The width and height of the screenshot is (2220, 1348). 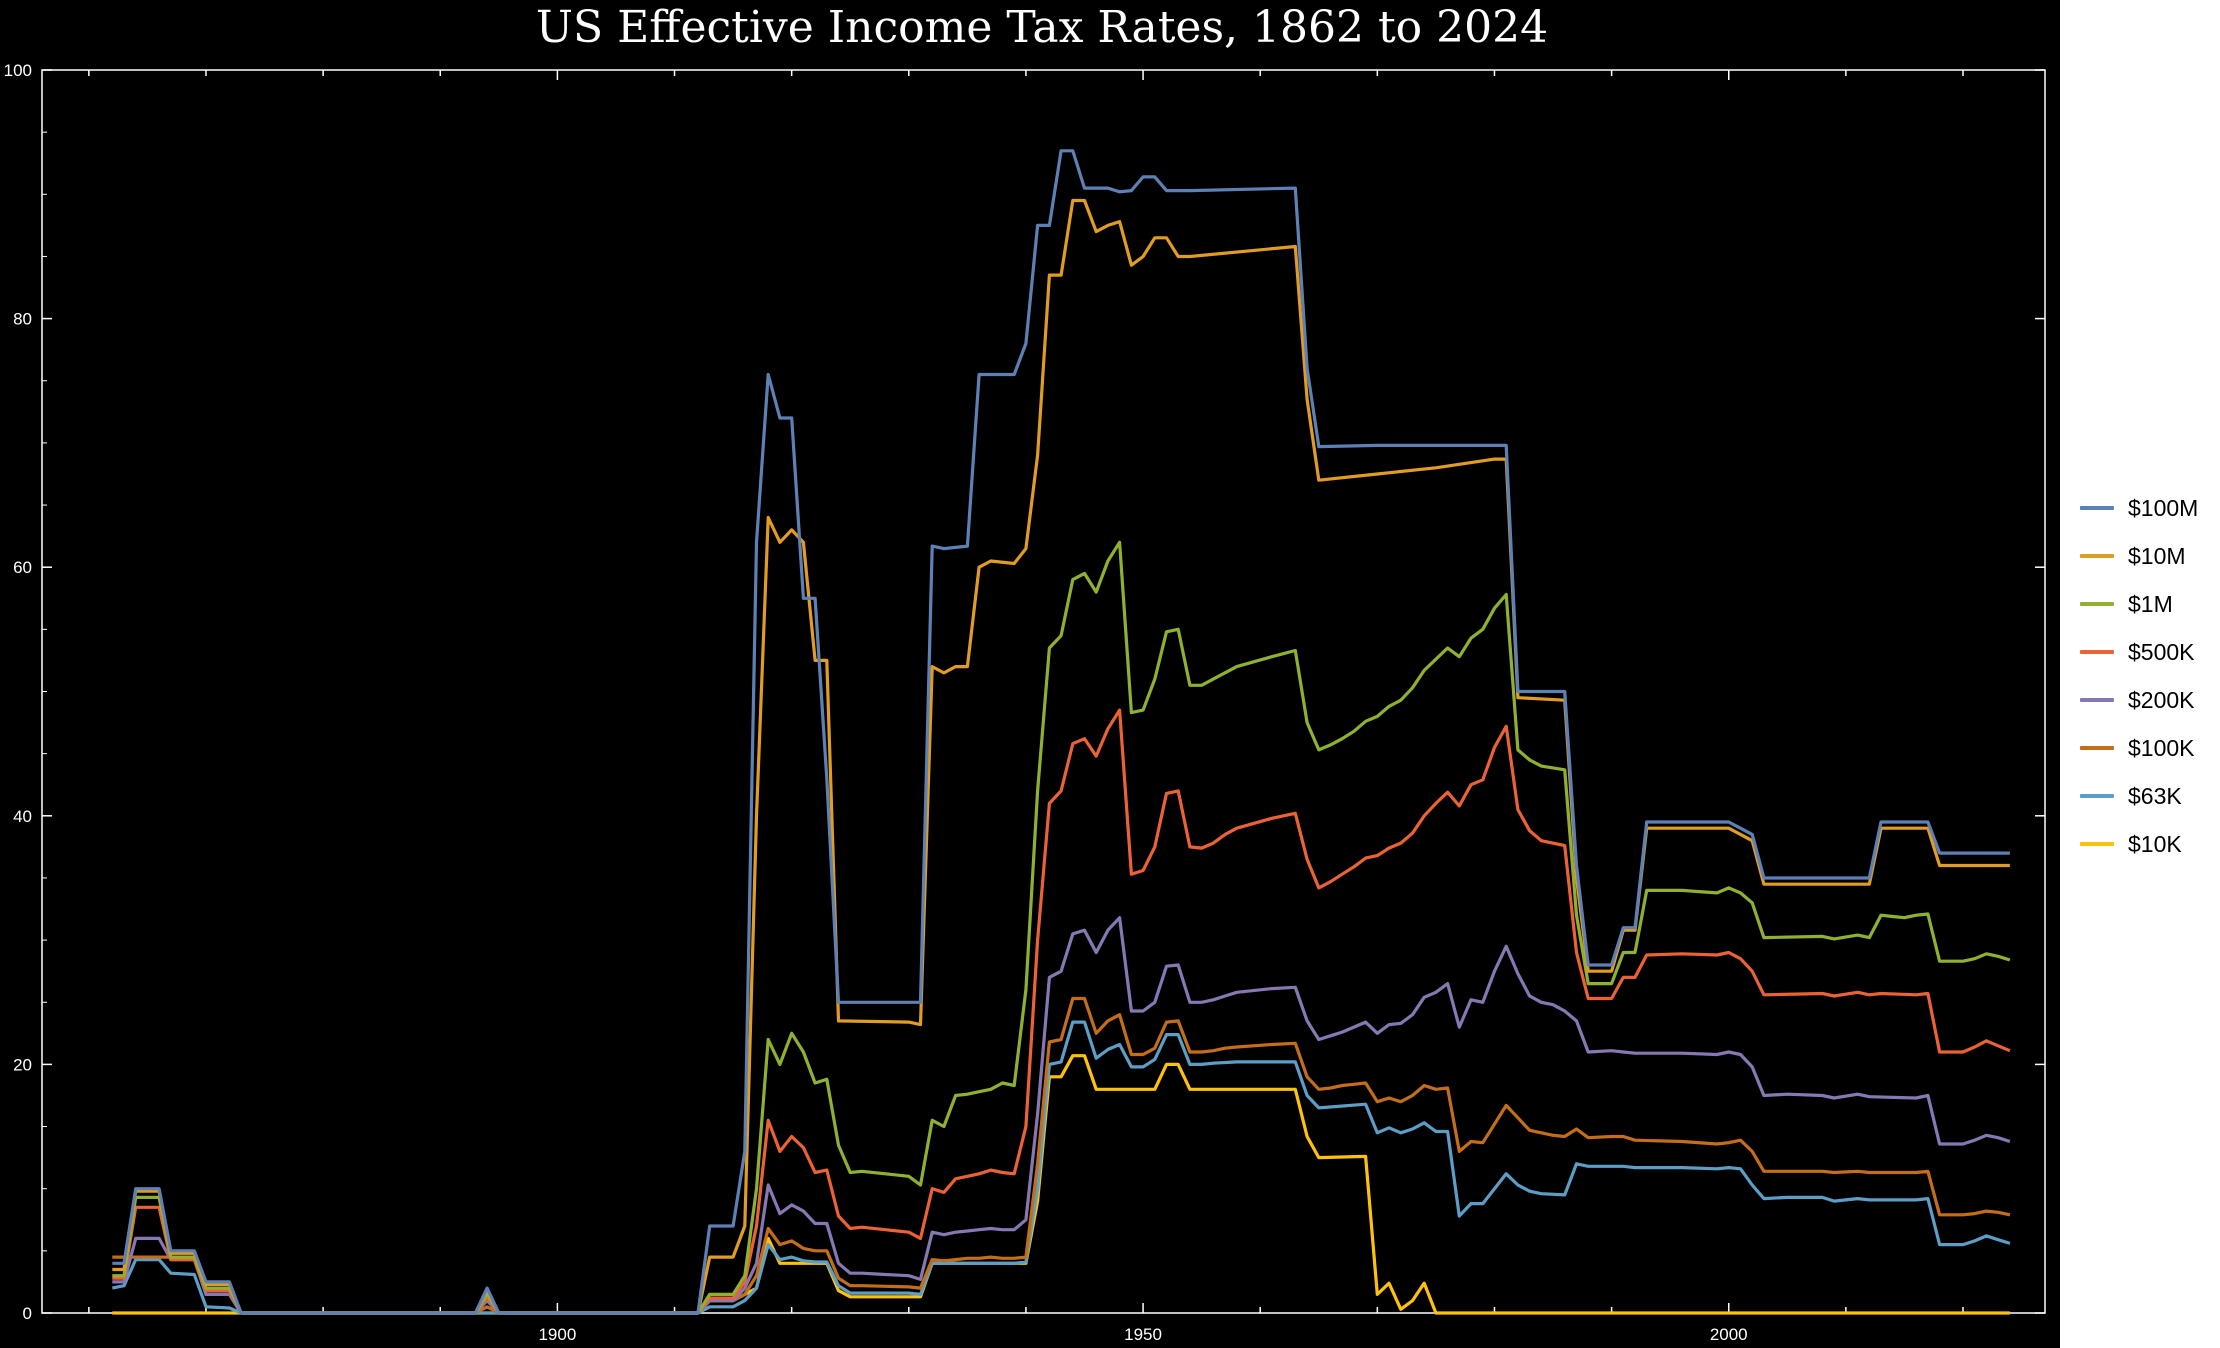 What do you see at coordinates (2155, 843) in the screenshot?
I see `legend-label: $10K` at bounding box center [2155, 843].